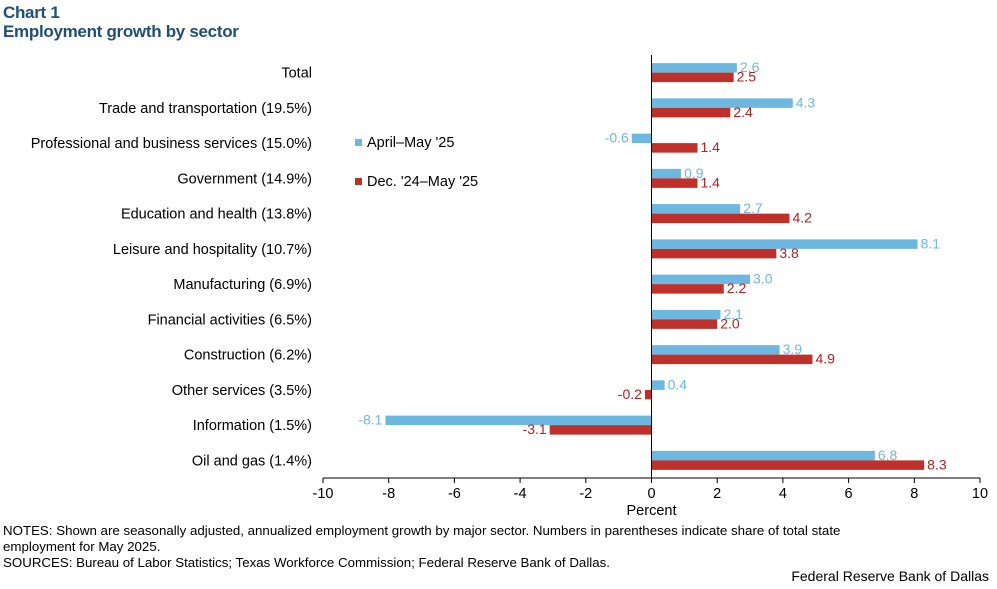 Image resolution: width=997 pixels, height=589 pixels. What do you see at coordinates (914, 494) in the screenshot?
I see `x-tick-label: 8` at bounding box center [914, 494].